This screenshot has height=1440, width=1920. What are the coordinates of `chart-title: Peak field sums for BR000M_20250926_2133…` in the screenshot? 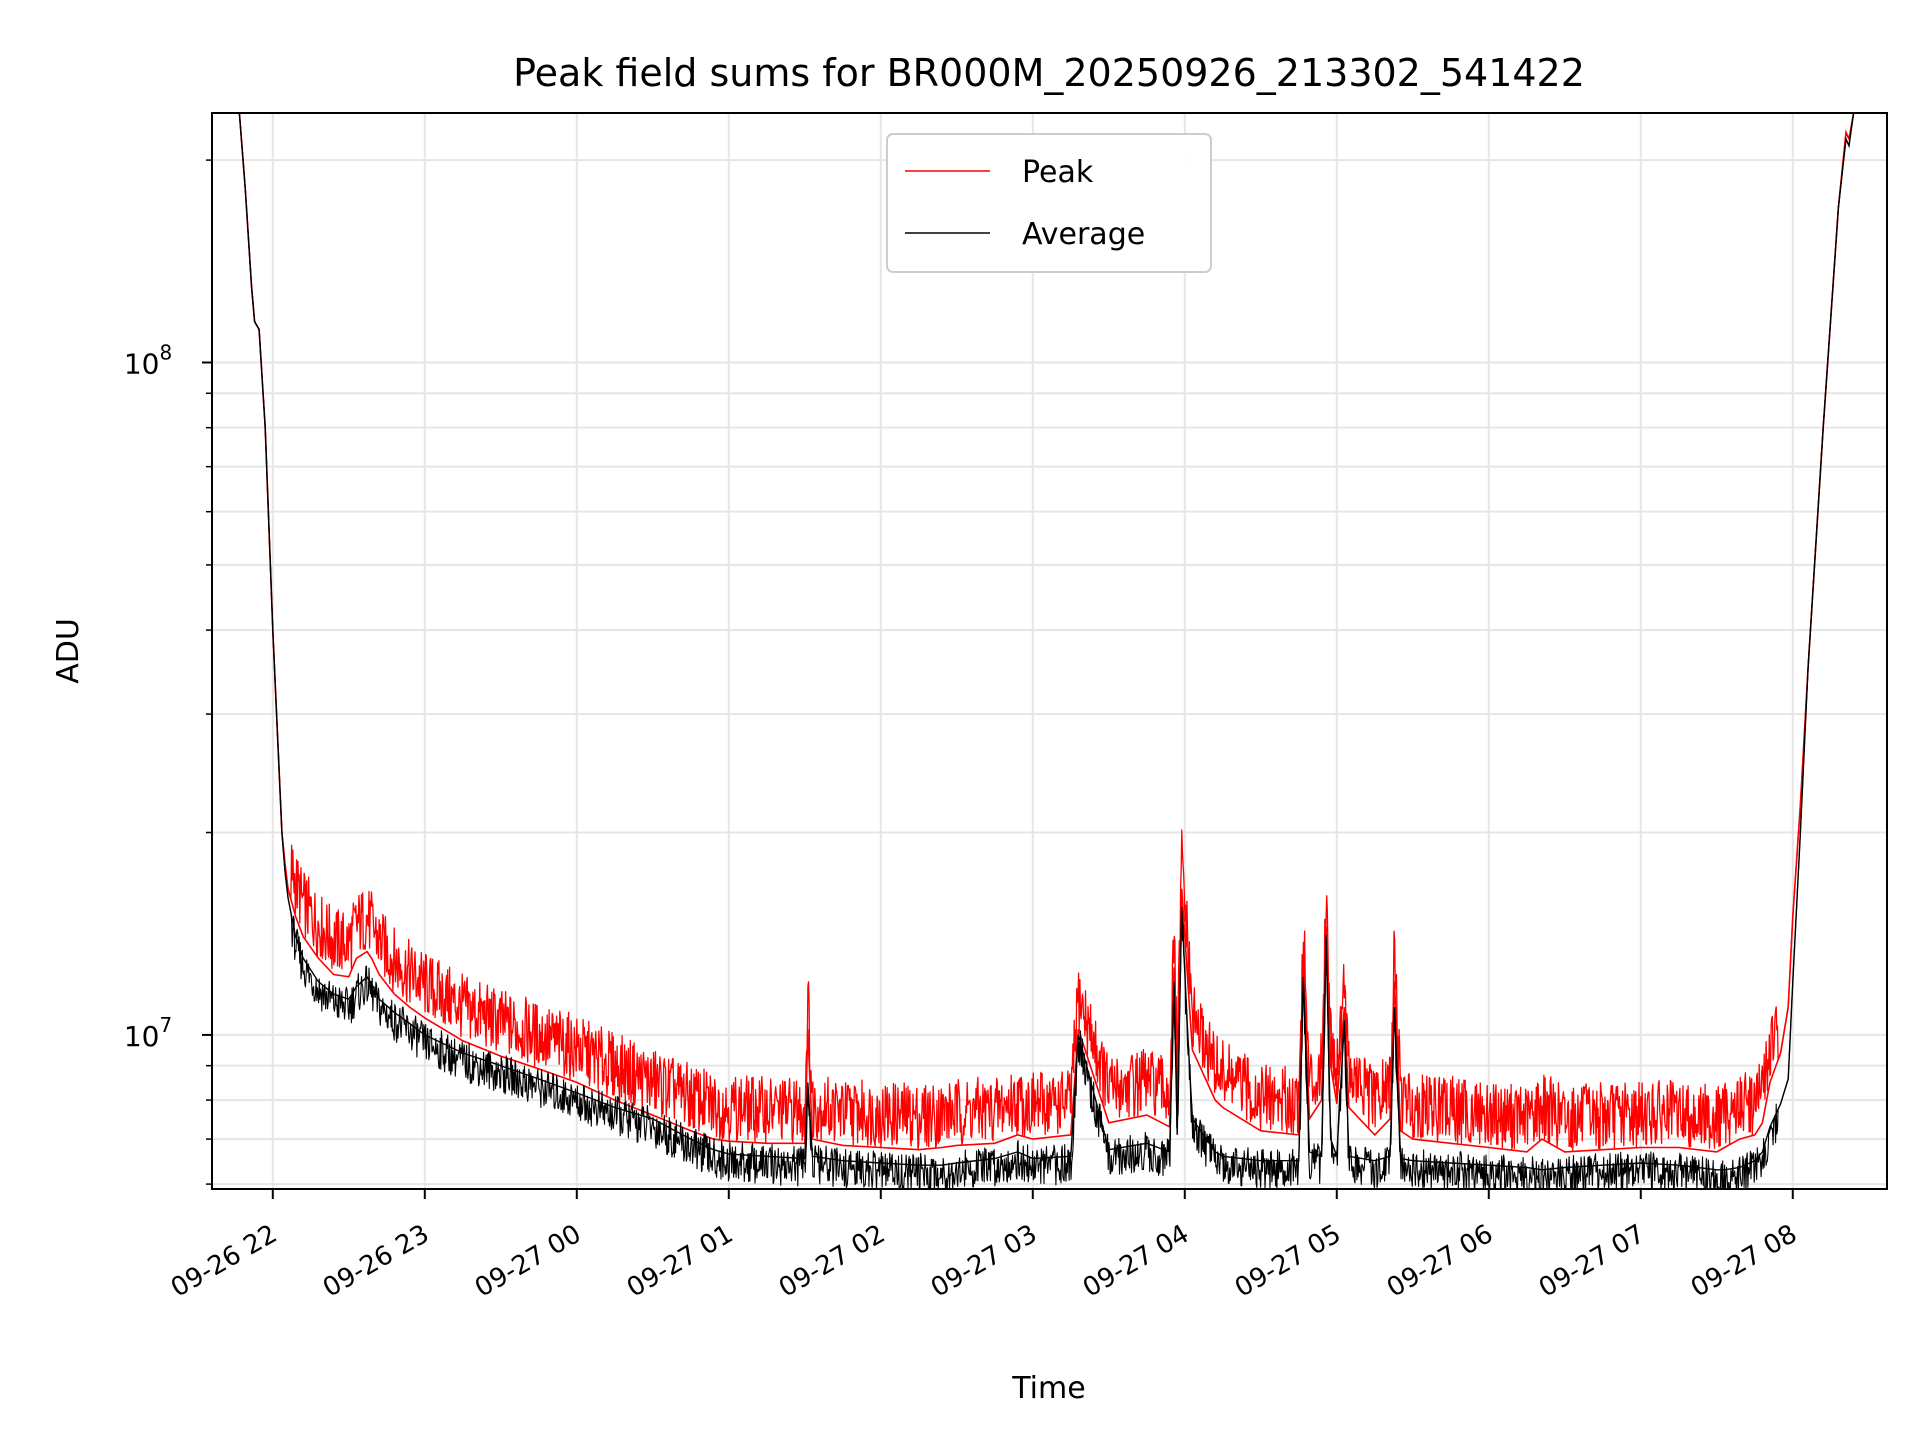 It's located at (1049, 73).